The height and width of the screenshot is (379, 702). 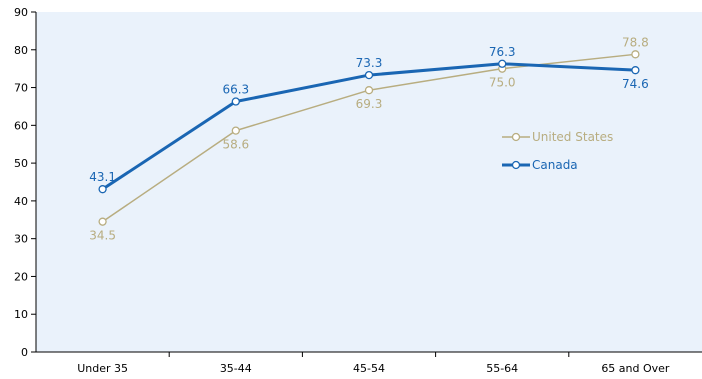 I want to click on x-tick-label: 65 and Over, so click(x=635, y=368).